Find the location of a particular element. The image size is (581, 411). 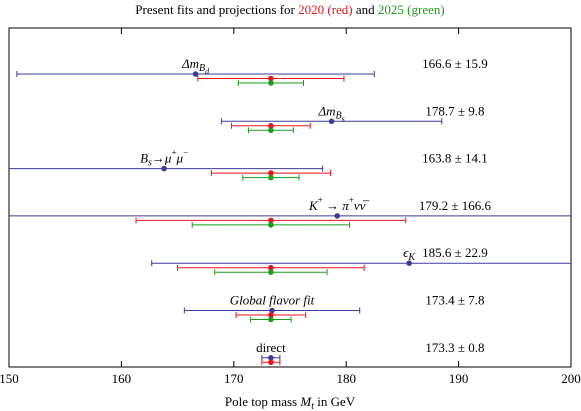

row-label-part: d is located at coordinates (207, 71).